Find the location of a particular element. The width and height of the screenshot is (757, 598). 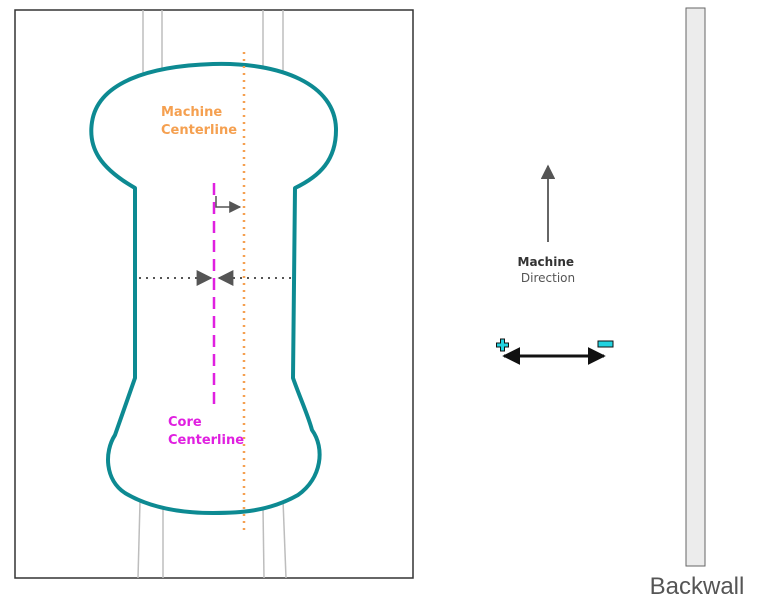

backwall-label: Backwall is located at coordinates (697, 585).